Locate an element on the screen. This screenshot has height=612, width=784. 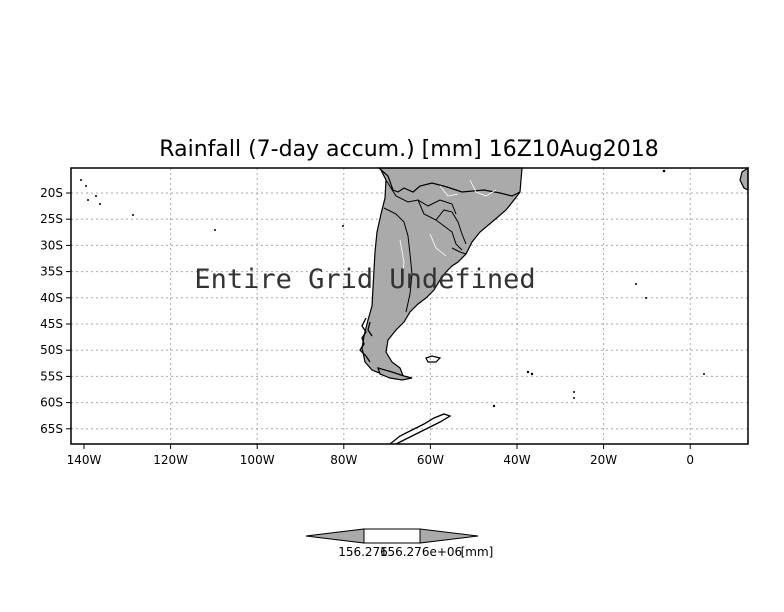
antarctic-peninsula is located at coordinates (420, 429).